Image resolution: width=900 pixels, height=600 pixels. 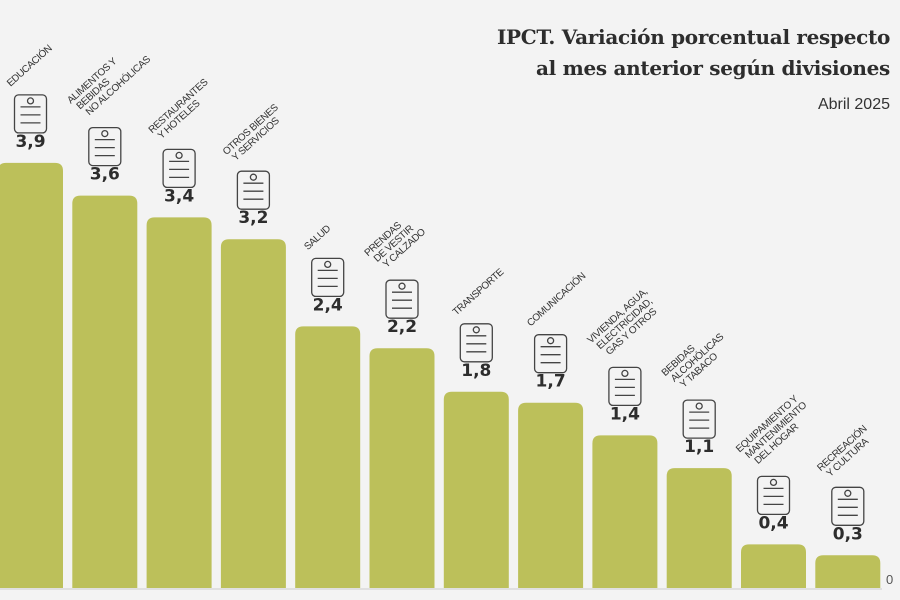 What do you see at coordinates (556, 299) in the screenshot?
I see `category-label: COMUNICACIÓN` at bounding box center [556, 299].